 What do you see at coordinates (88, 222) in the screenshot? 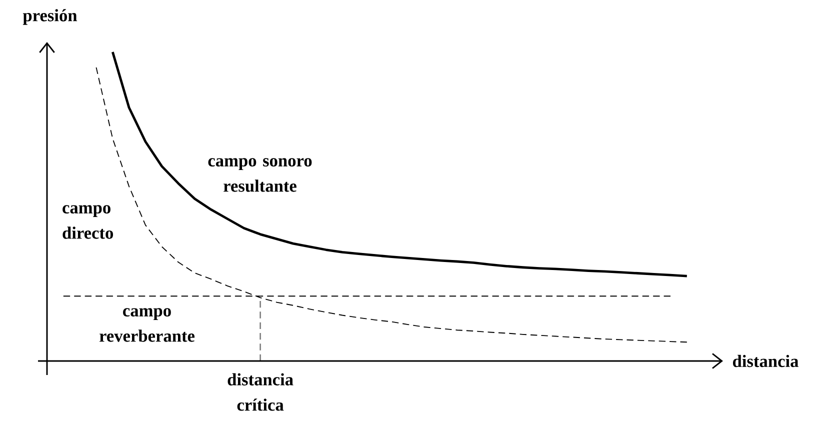
I see `series-label: campo directo` at bounding box center [88, 222].